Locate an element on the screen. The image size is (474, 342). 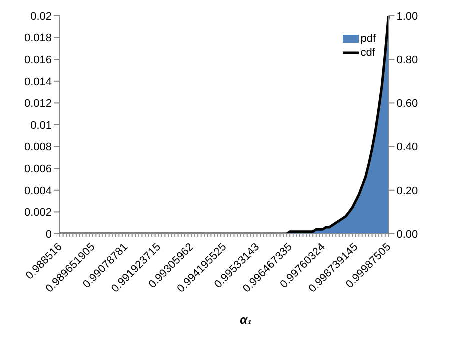
x-axis-title: α₁ is located at coordinates (246, 320).